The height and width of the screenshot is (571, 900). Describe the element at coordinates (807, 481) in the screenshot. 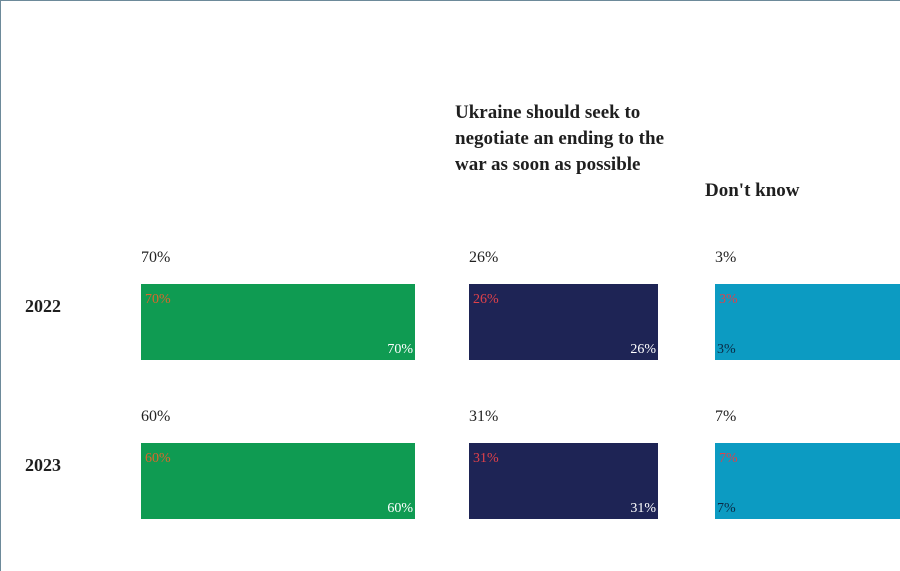

I see `bar: 7% 7%` at that location.